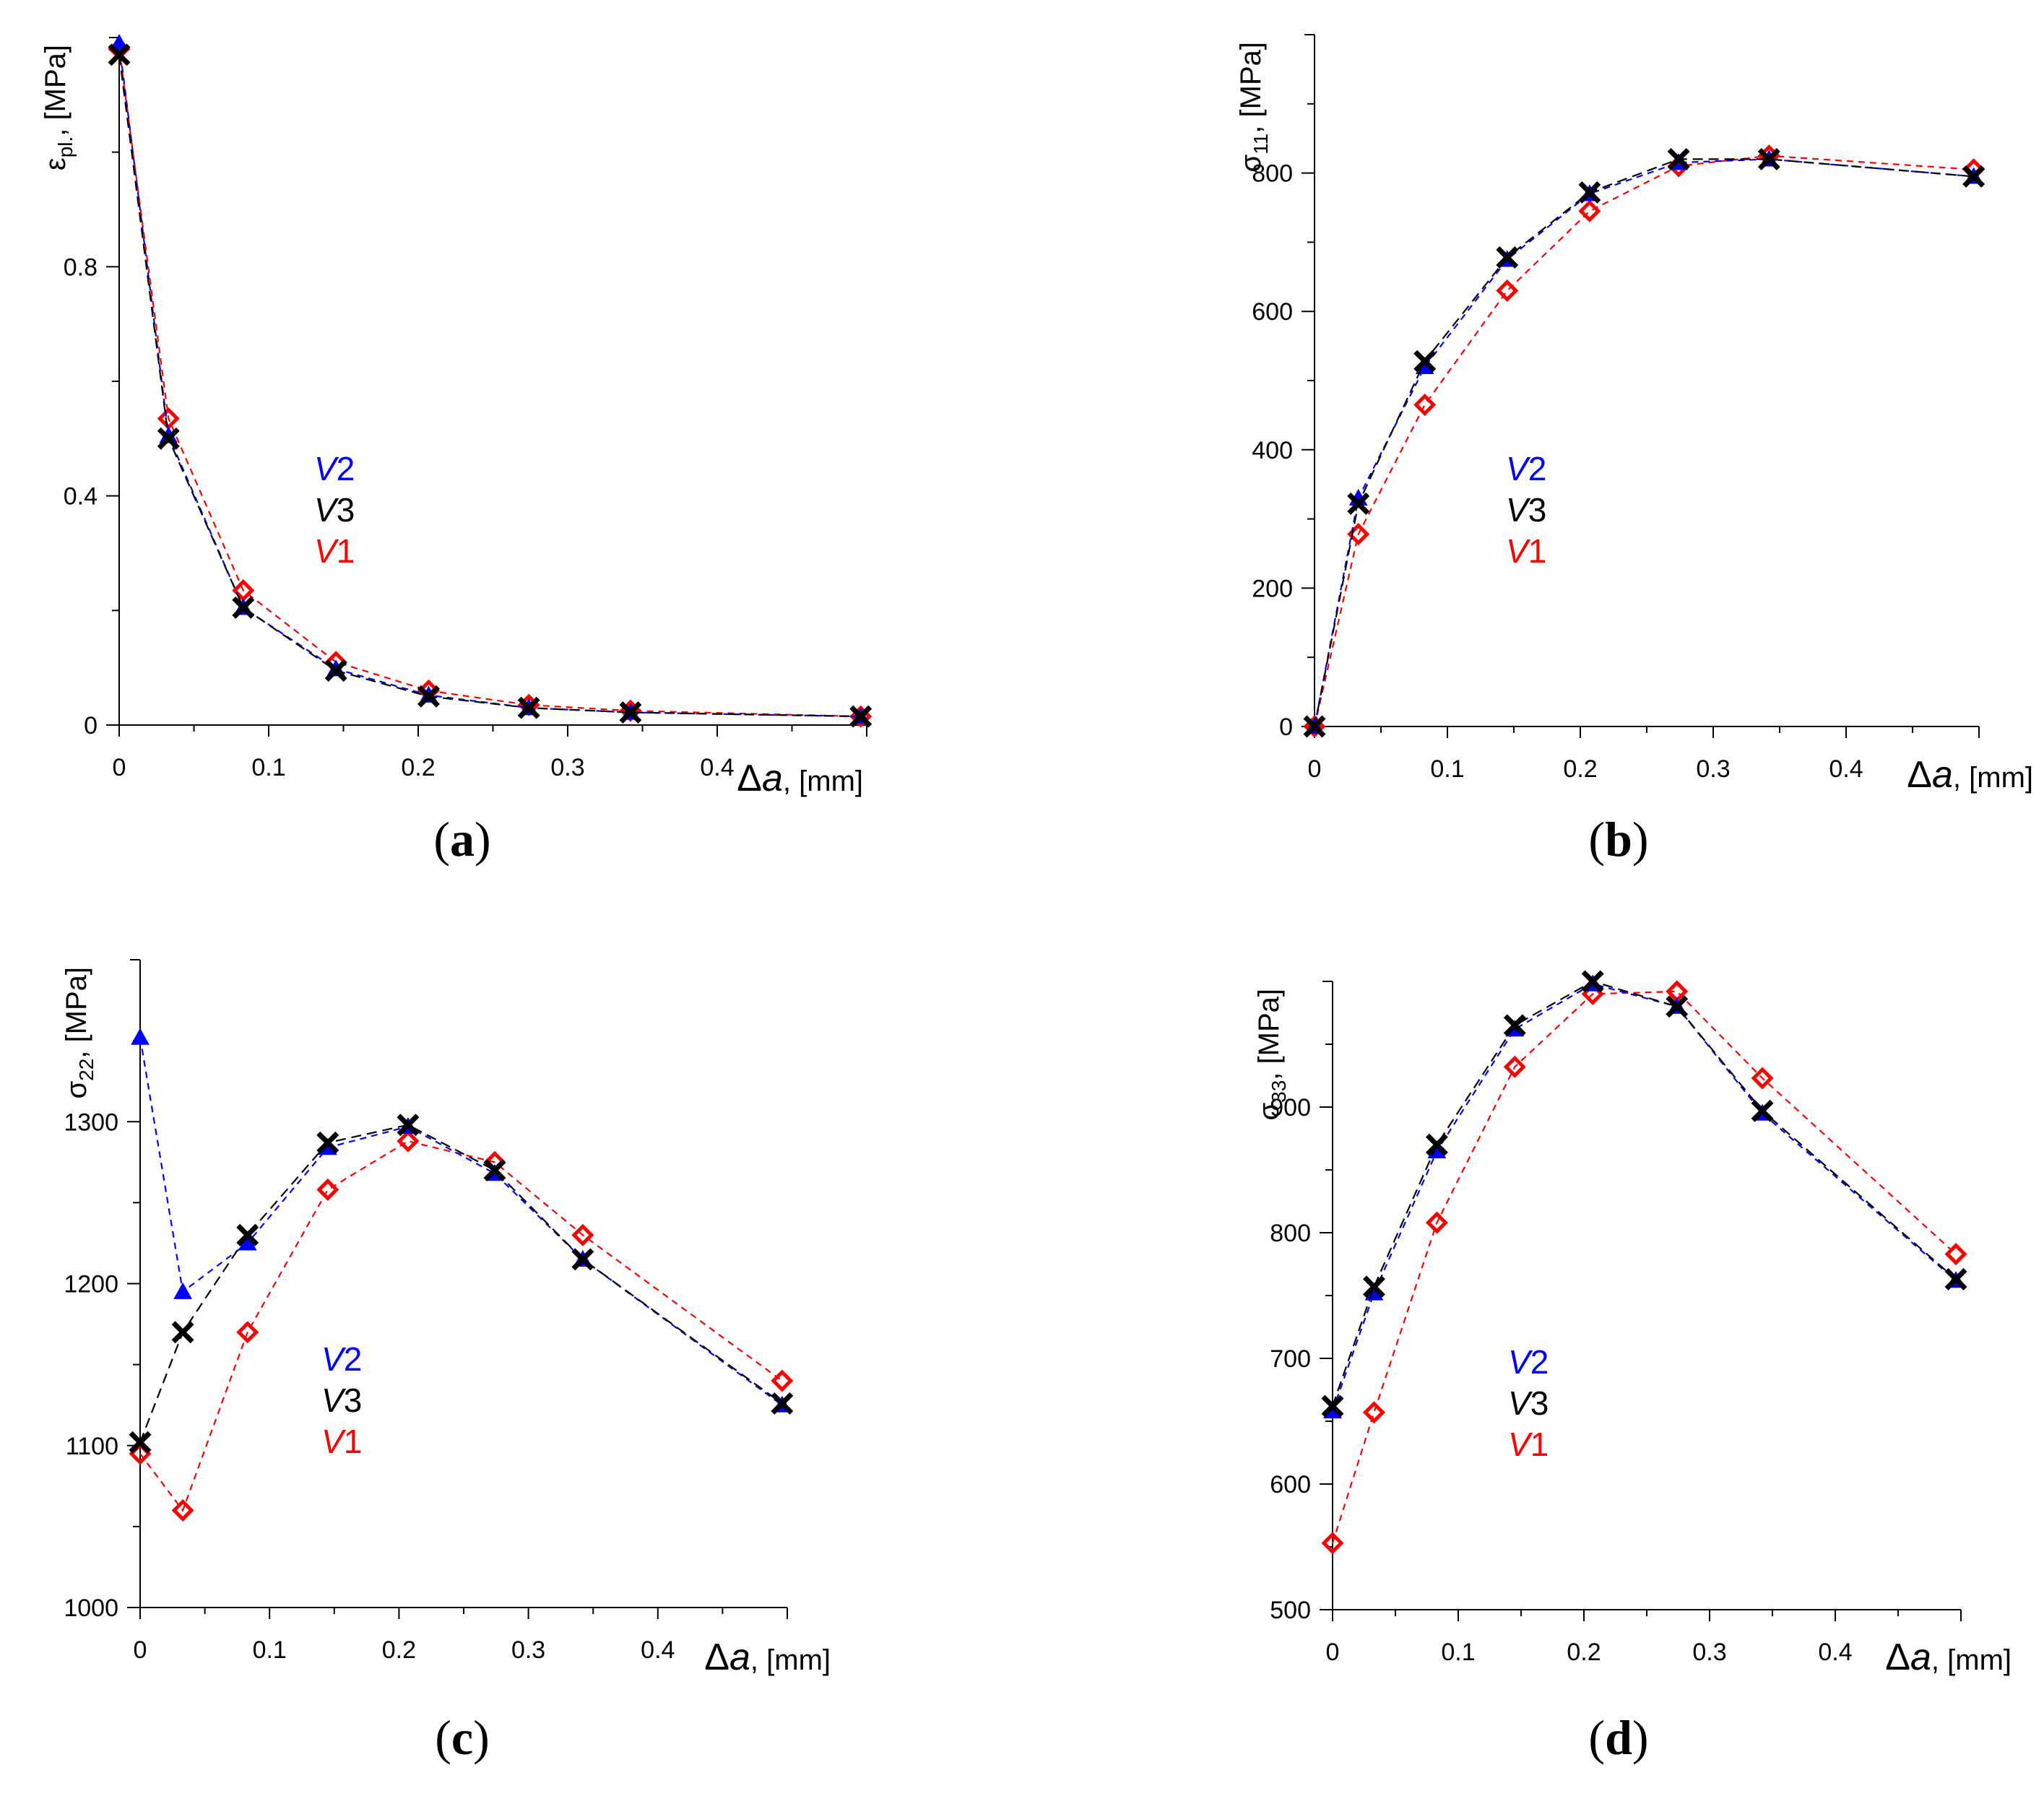  I want to click on y-axis-title-symbol: σ, so click(1251, 163).